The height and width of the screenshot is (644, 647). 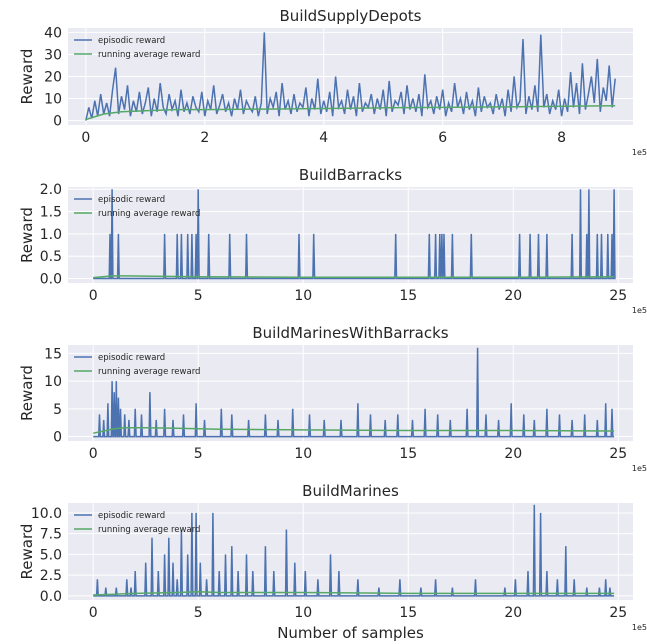 I want to click on x-tick-label: 2, so click(x=204, y=138).